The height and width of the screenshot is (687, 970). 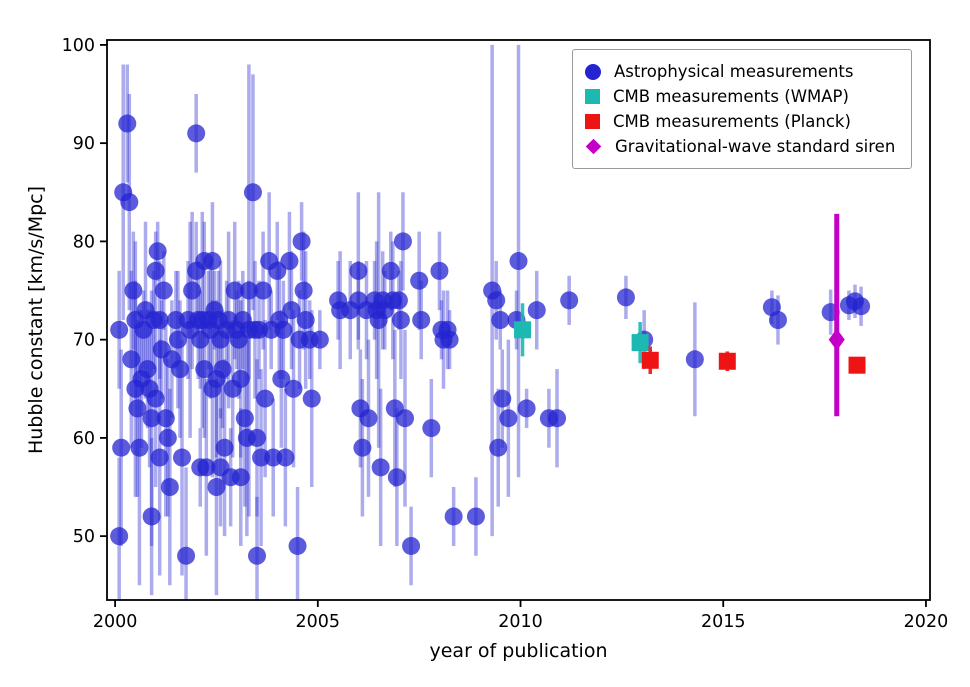 I want to click on x-tick-label: 2015, so click(x=723, y=622).